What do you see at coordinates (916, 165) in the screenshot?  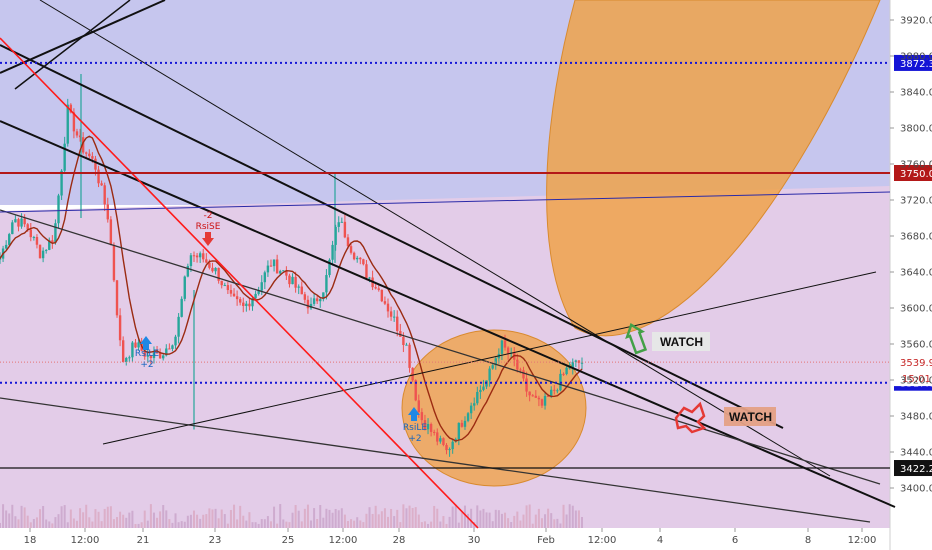 I see `y-tick-label: 3760.0` at bounding box center [916, 165].